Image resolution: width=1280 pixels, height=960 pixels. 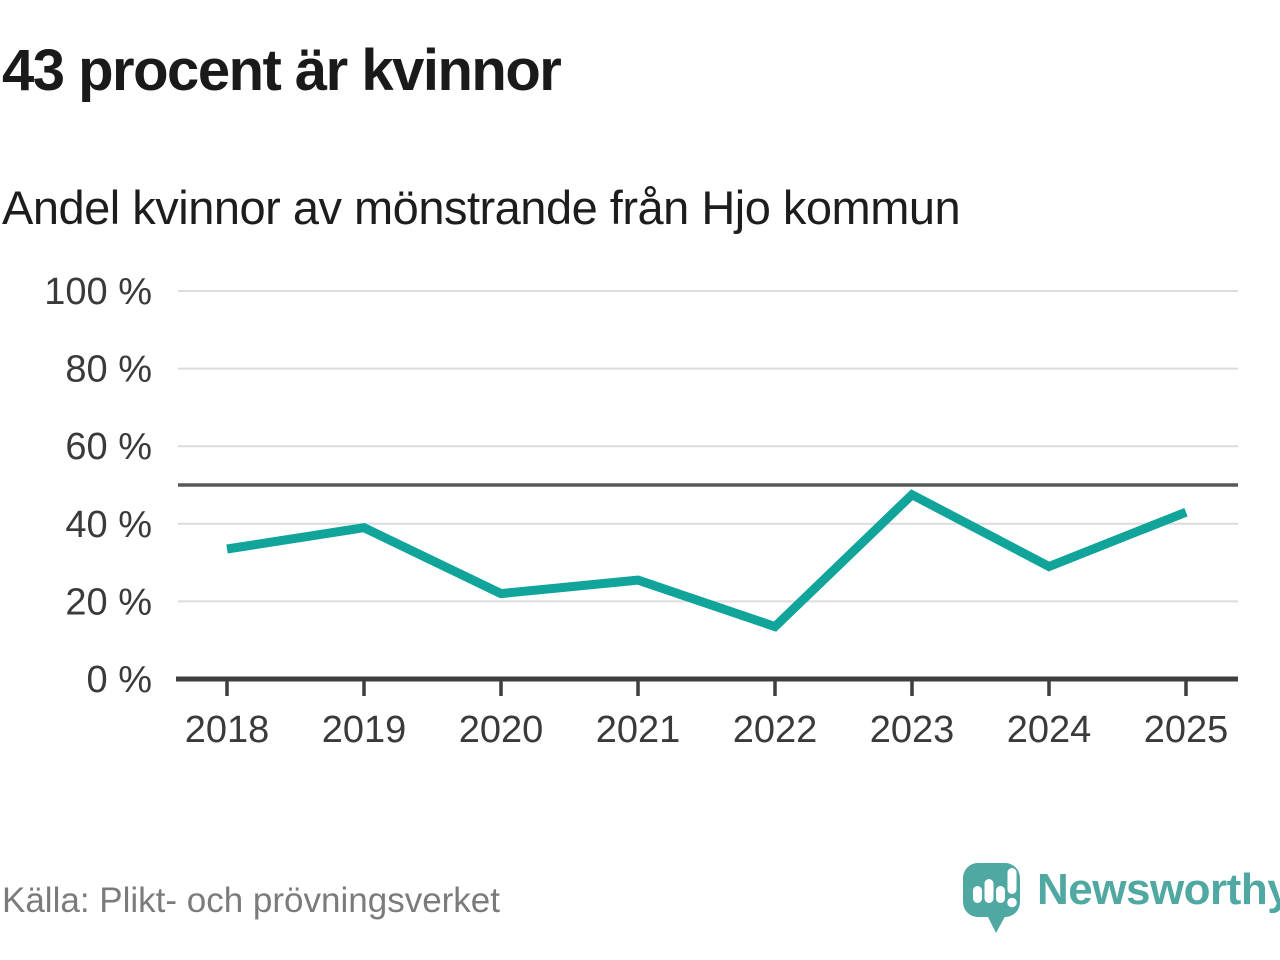 I want to click on y-tick-label-60: 60 %, so click(x=108, y=447).